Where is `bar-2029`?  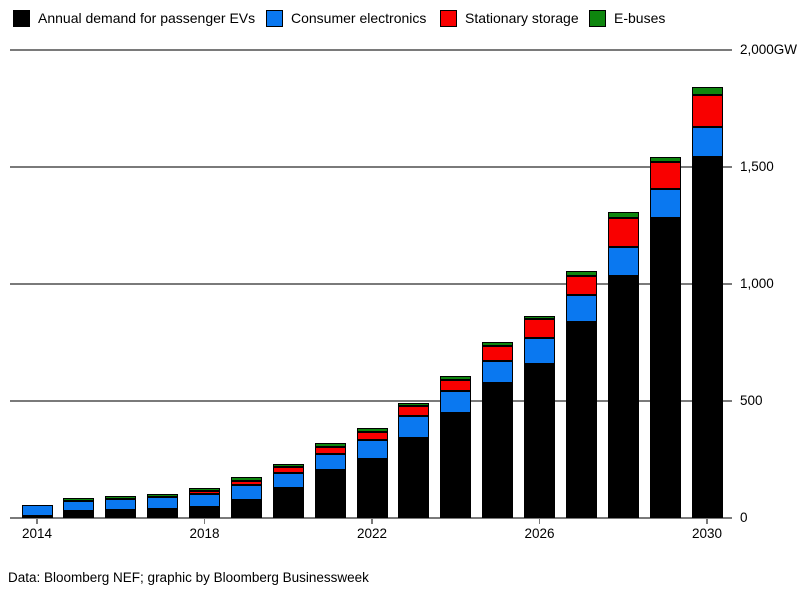 bar-2029 is located at coordinates (665, 337).